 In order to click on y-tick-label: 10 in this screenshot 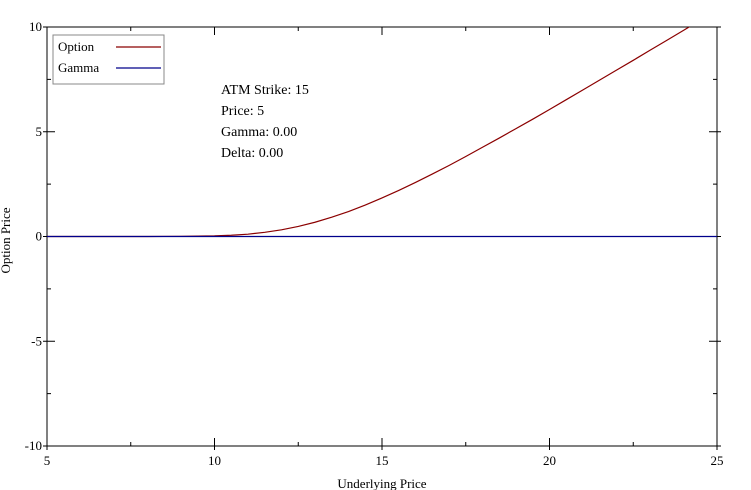, I will do `click(35, 26)`.